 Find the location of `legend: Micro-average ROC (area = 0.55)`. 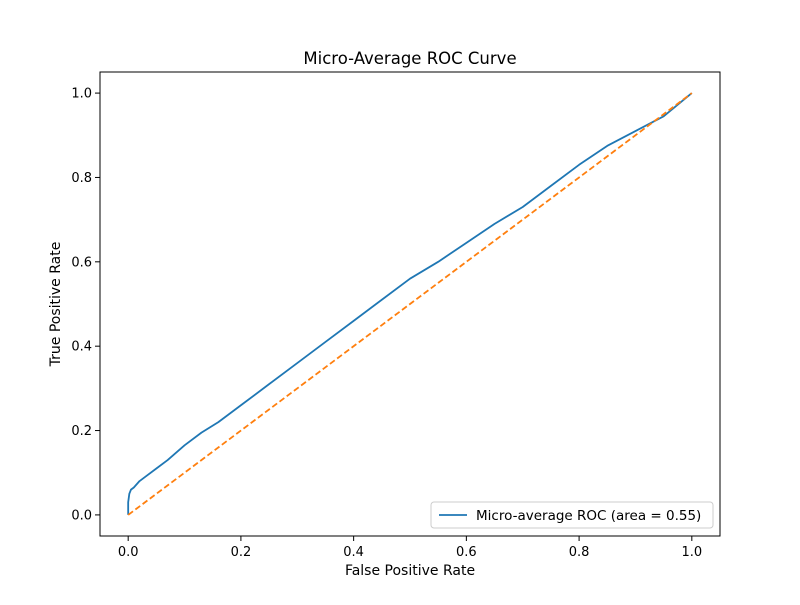

legend: Micro-average ROC (area = 0.55) is located at coordinates (572, 515).